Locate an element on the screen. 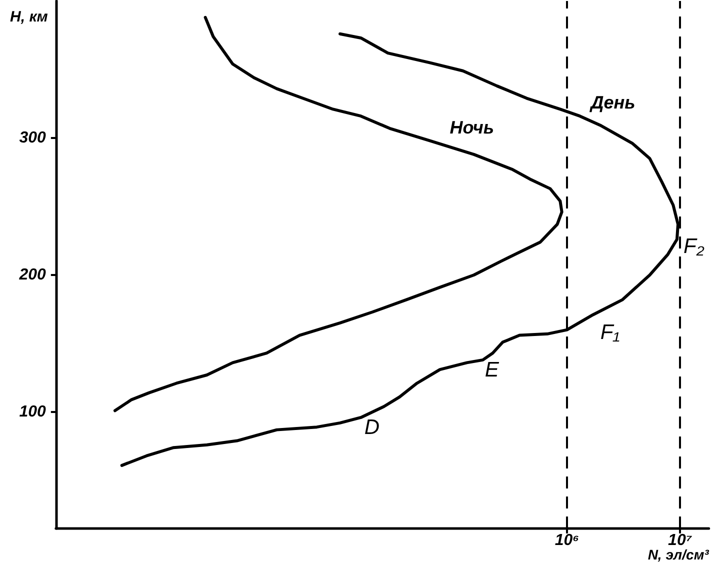 The image size is (713, 564). series-label: Ночь is located at coordinates (472, 127).